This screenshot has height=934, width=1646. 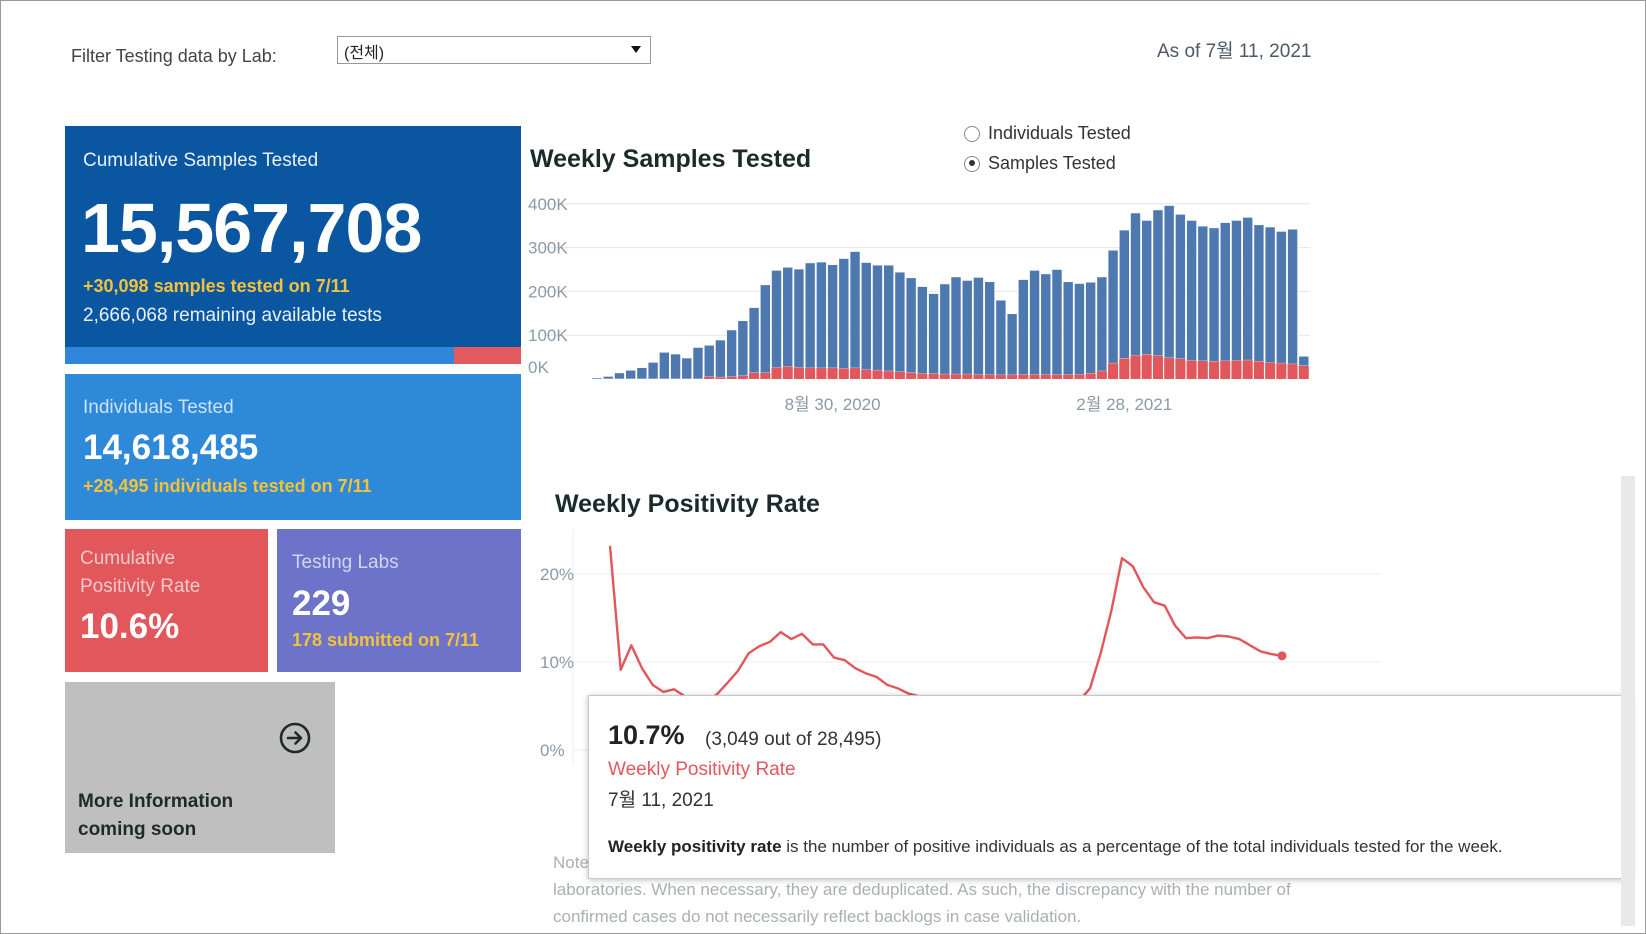 What do you see at coordinates (557, 662) in the screenshot?
I see `y-tick-label: 10%` at bounding box center [557, 662].